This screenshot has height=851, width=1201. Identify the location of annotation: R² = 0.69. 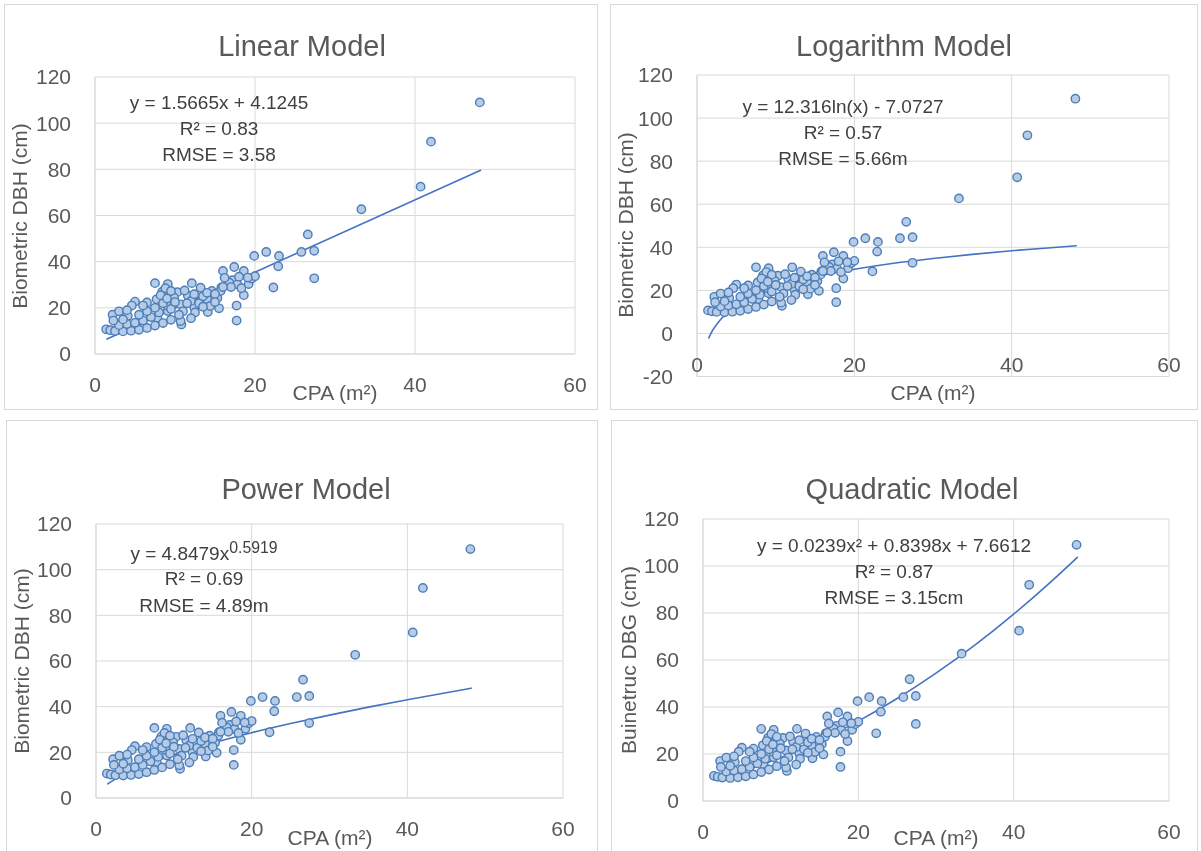
(204, 578).